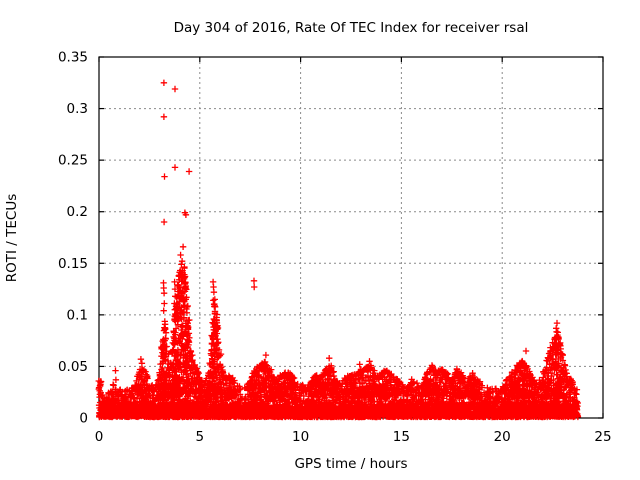  Describe the element at coordinates (73, 58) in the screenshot. I see `y-tick-label: 0.35` at that location.